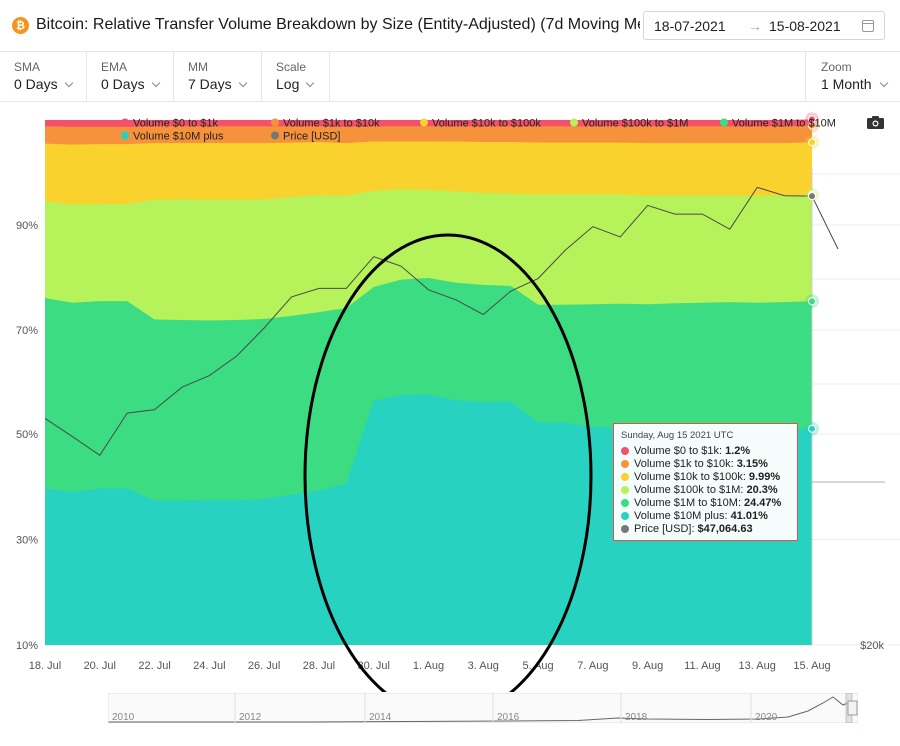  What do you see at coordinates (854, 84) in the screenshot?
I see `zoom-value-wrap: 1 Month` at bounding box center [854, 84].